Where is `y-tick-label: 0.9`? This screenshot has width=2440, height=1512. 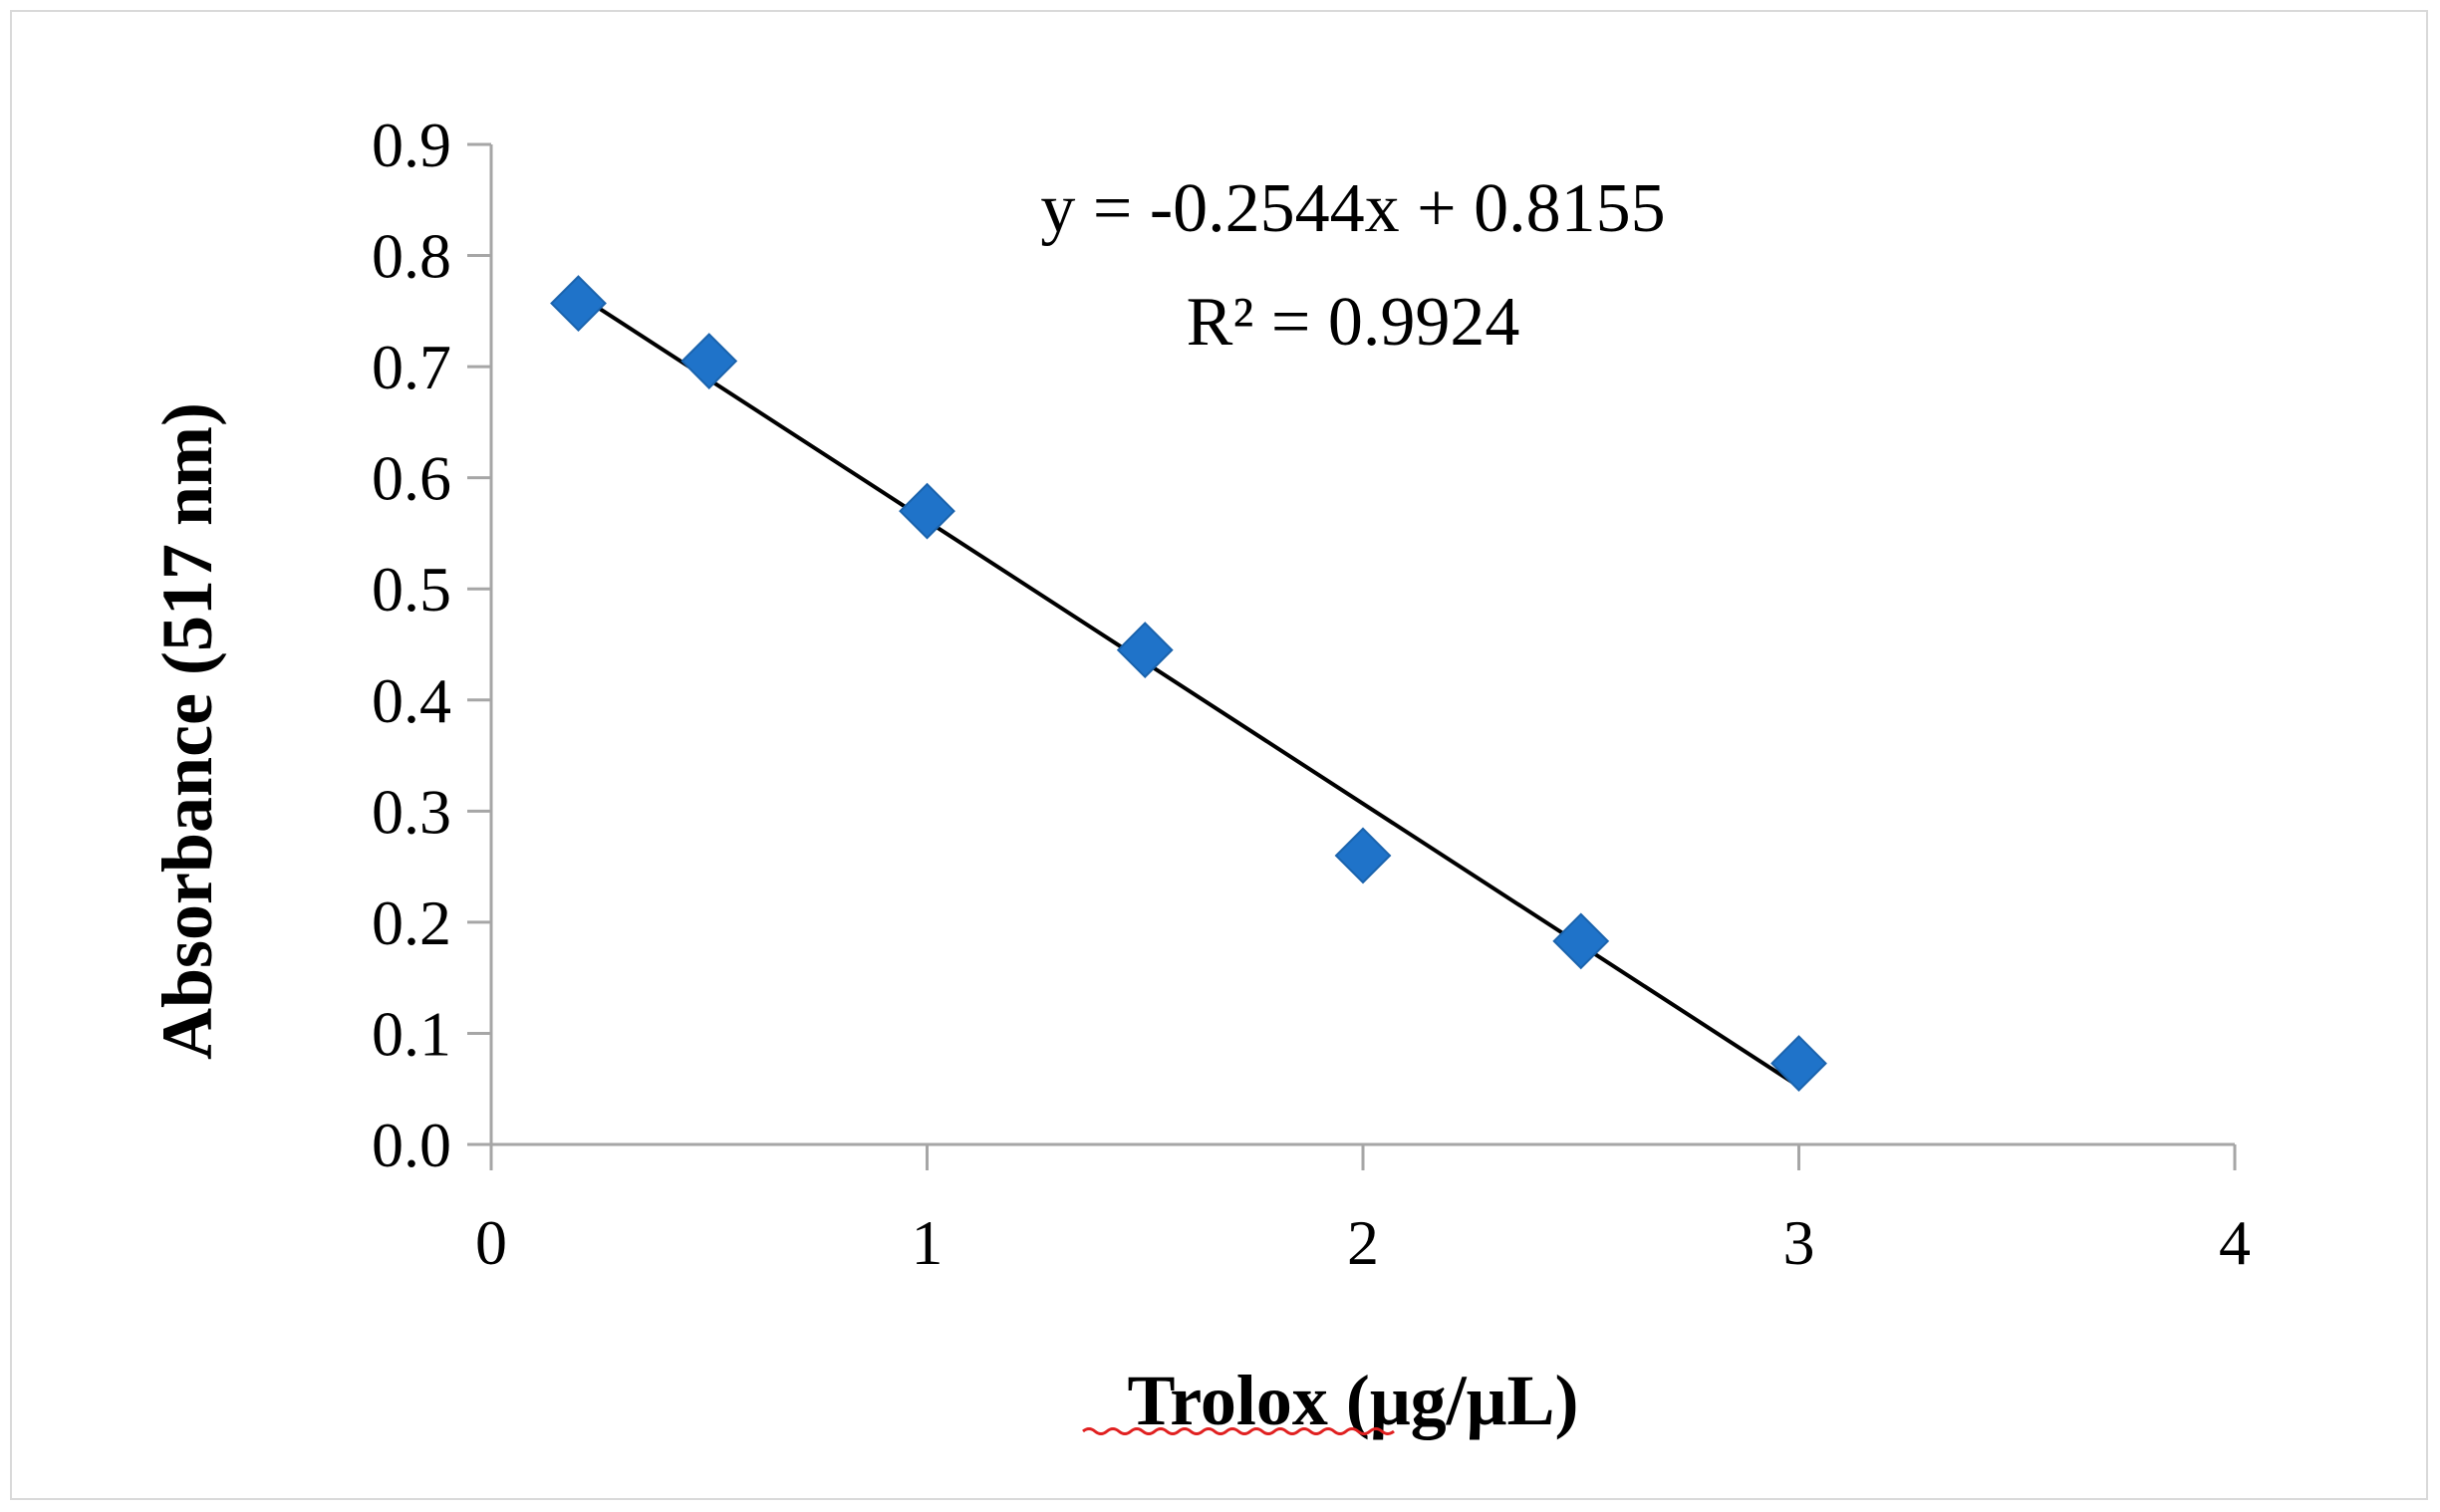 y-tick-label: 0.9 is located at coordinates (411, 145).